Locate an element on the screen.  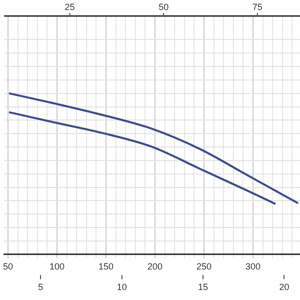
x2-tick-label: 5 is located at coordinates (41, 287).